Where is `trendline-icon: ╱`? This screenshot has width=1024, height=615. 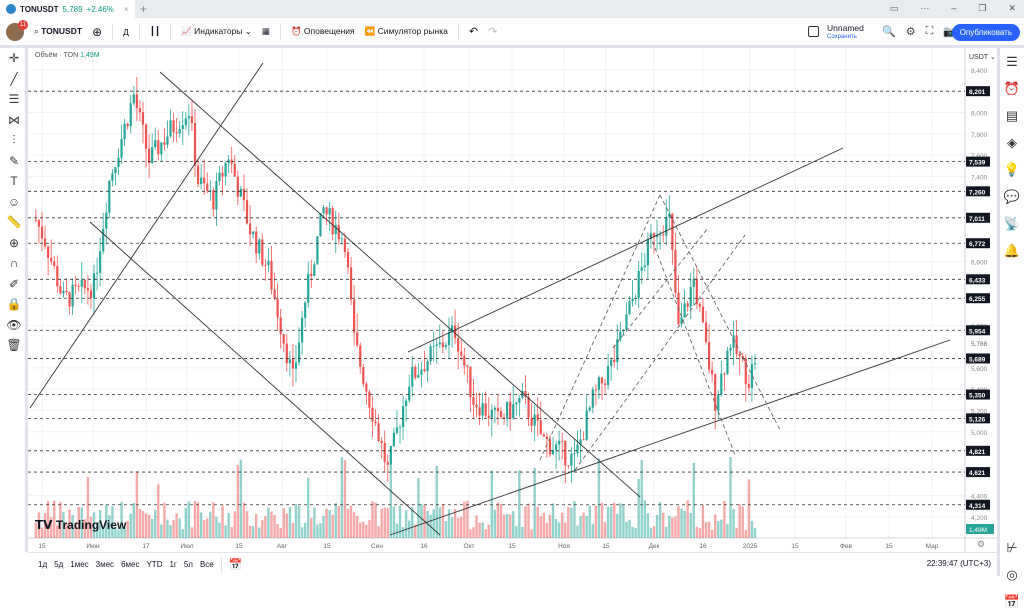
trendline-icon: ╱ is located at coordinates (14, 78).